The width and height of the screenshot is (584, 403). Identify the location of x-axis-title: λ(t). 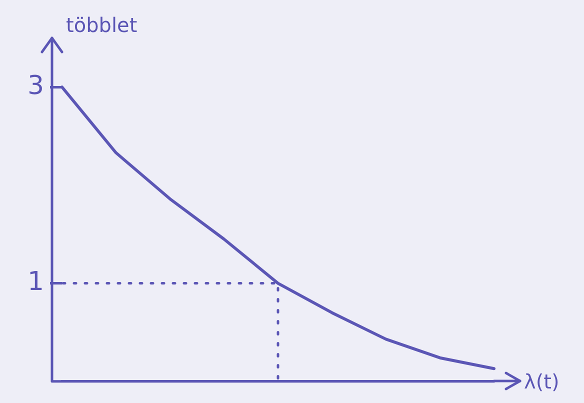
(542, 381).